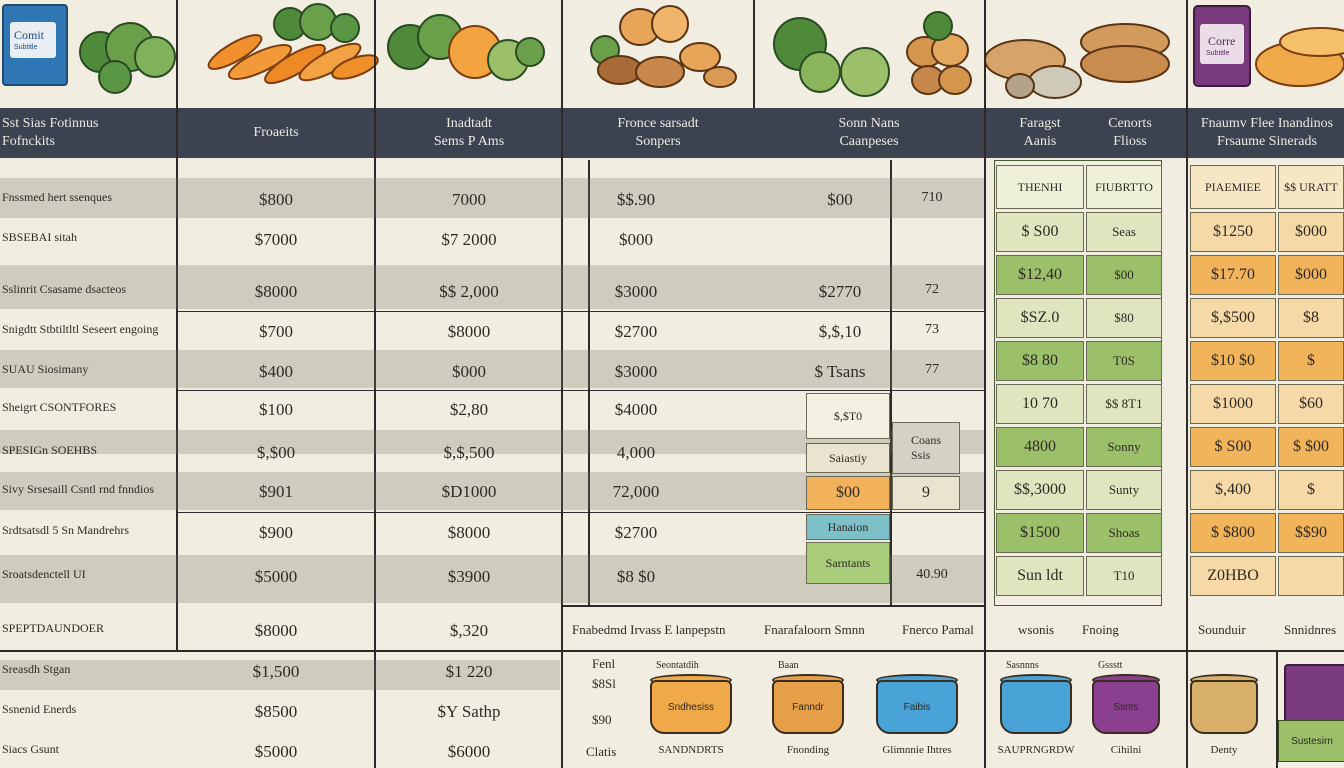  What do you see at coordinates (1311, 404) in the screenshot?
I see `orange-cell: $60` at bounding box center [1311, 404].